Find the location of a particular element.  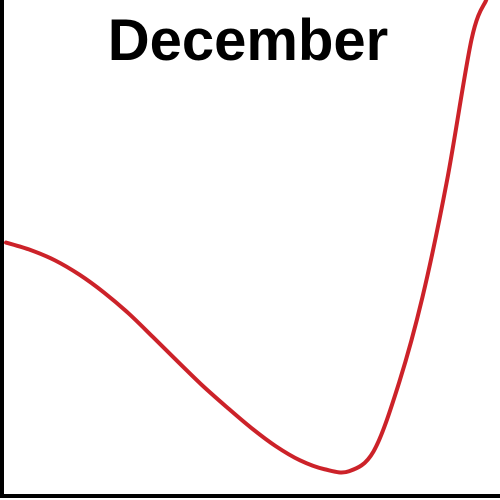

chart-title: December is located at coordinates (248, 40).